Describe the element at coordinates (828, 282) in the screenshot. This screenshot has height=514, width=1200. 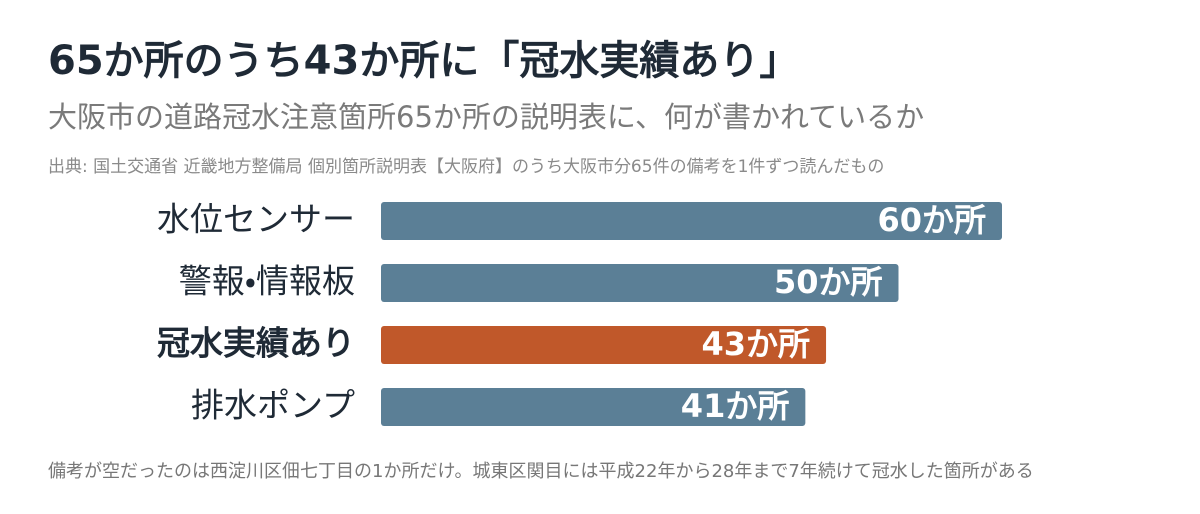
I see `value-label: 50か所` at that location.